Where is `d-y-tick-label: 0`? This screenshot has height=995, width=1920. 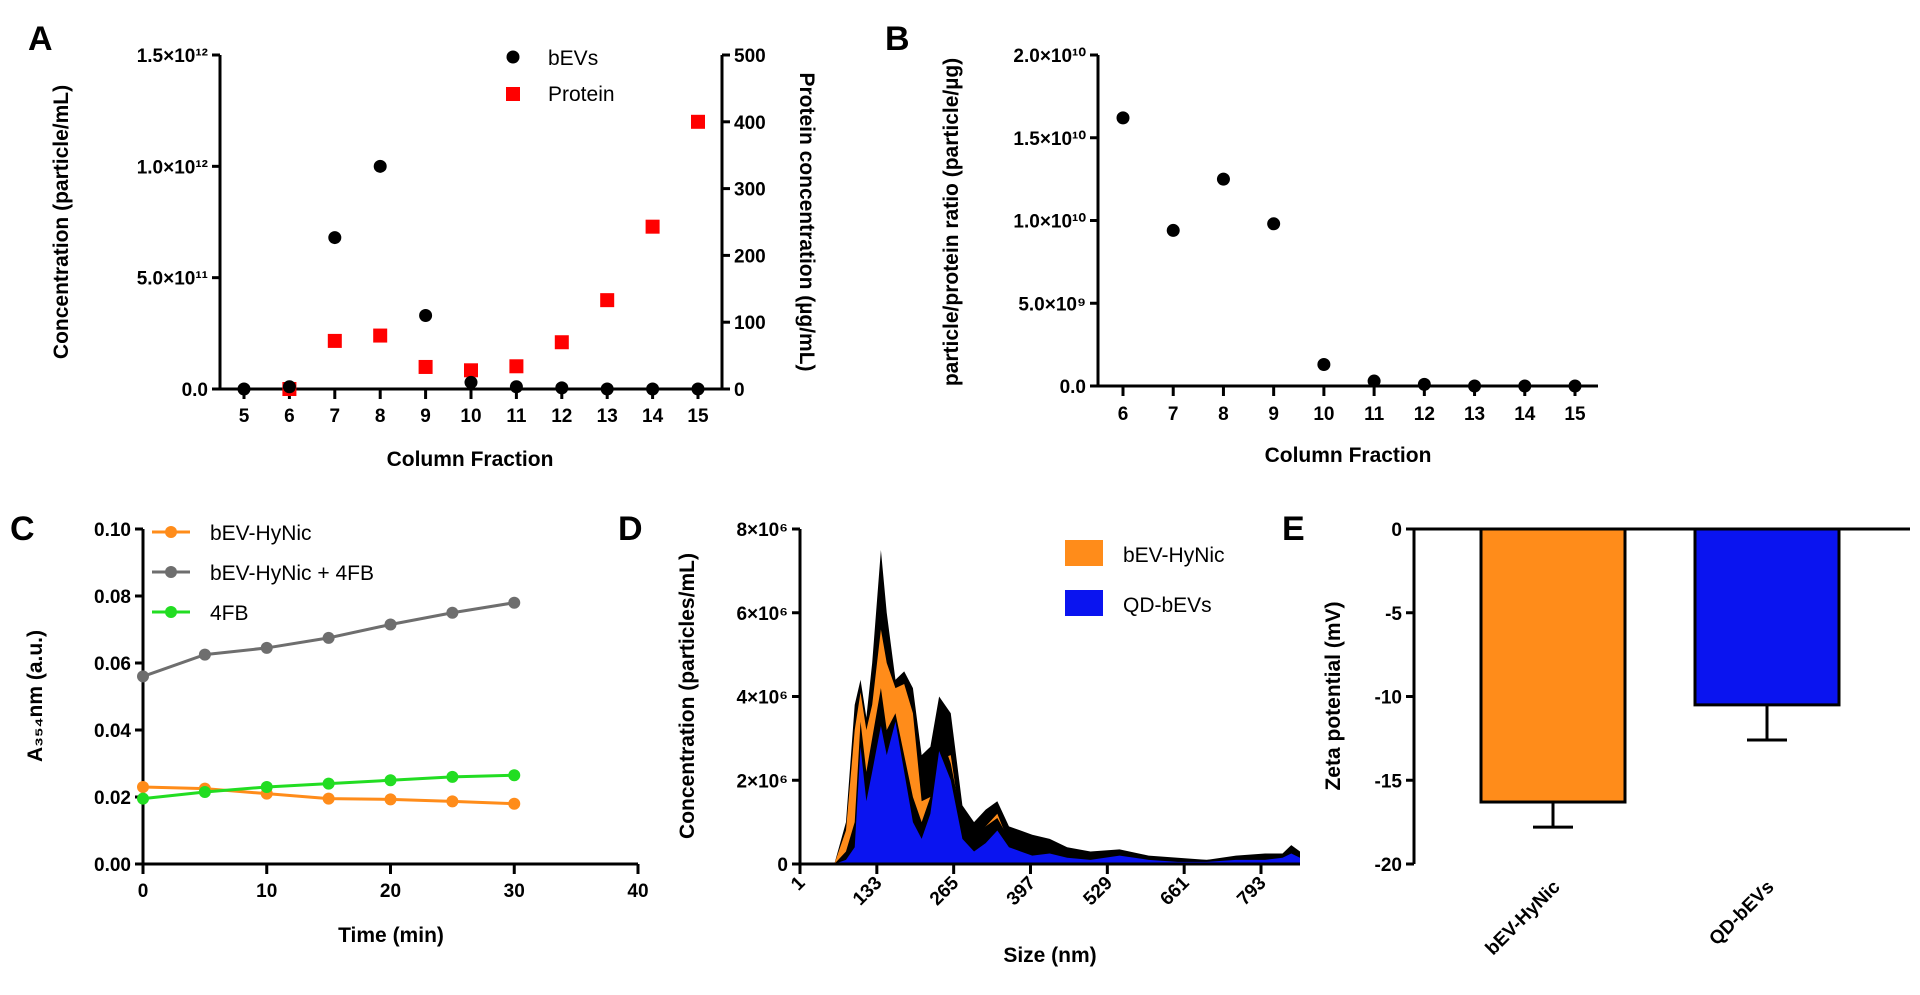
d-y-tick-label: 0 is located at coordinates (782, 865).